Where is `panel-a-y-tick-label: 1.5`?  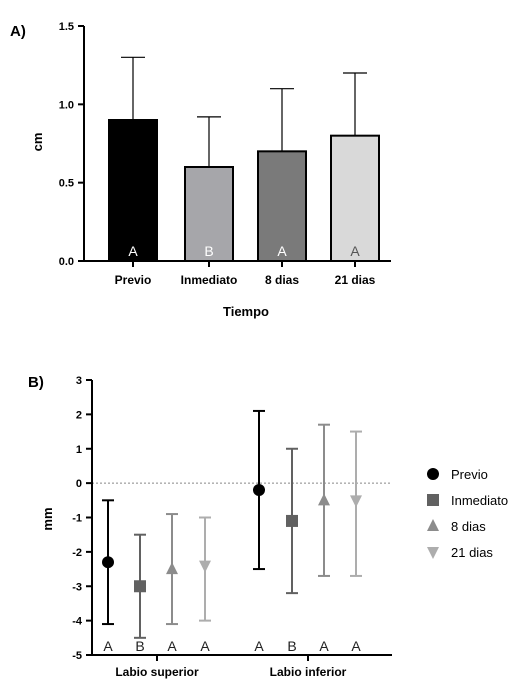
panel-a-y-tick-label: 1.5 is located at coordinates (66, 27).